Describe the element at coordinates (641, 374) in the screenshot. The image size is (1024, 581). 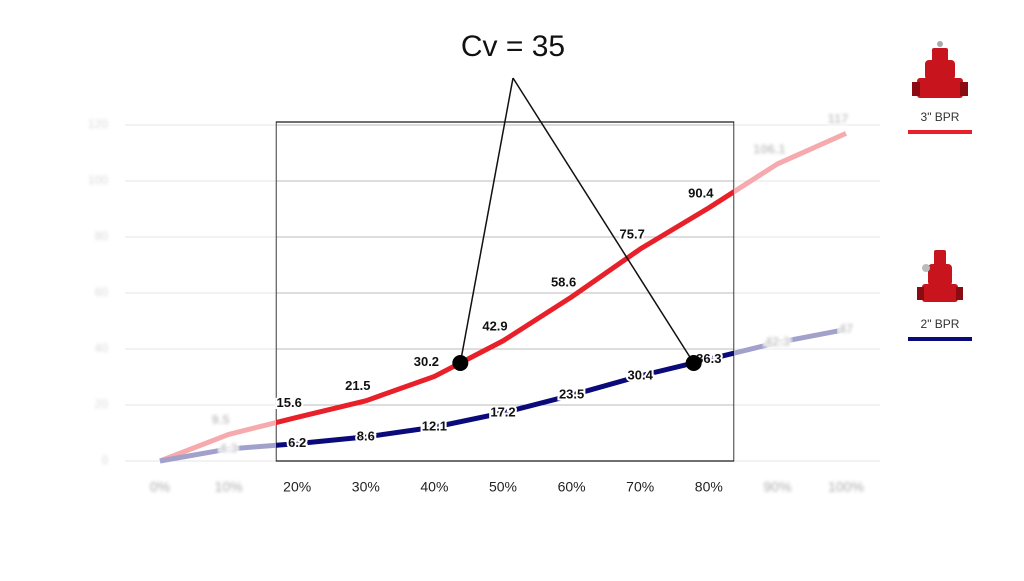
I see `data-label: 30.4` at that location.